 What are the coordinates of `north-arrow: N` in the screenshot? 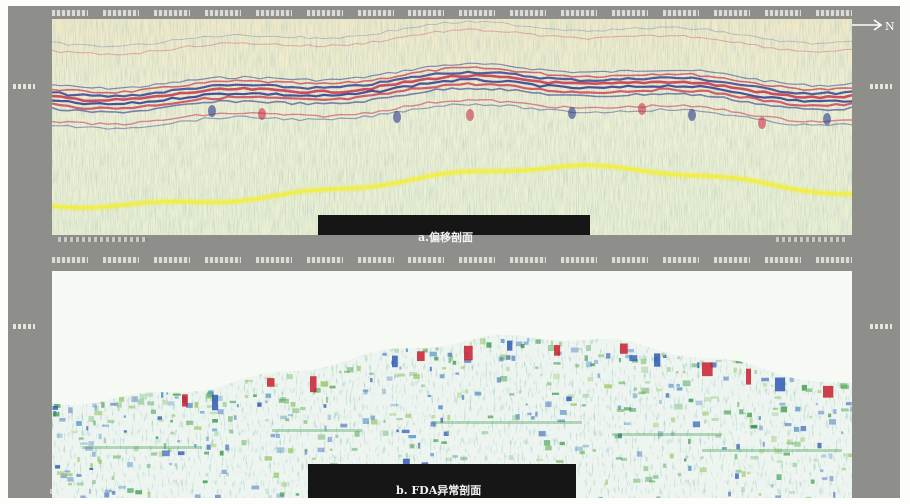 It's located at (877, 26).